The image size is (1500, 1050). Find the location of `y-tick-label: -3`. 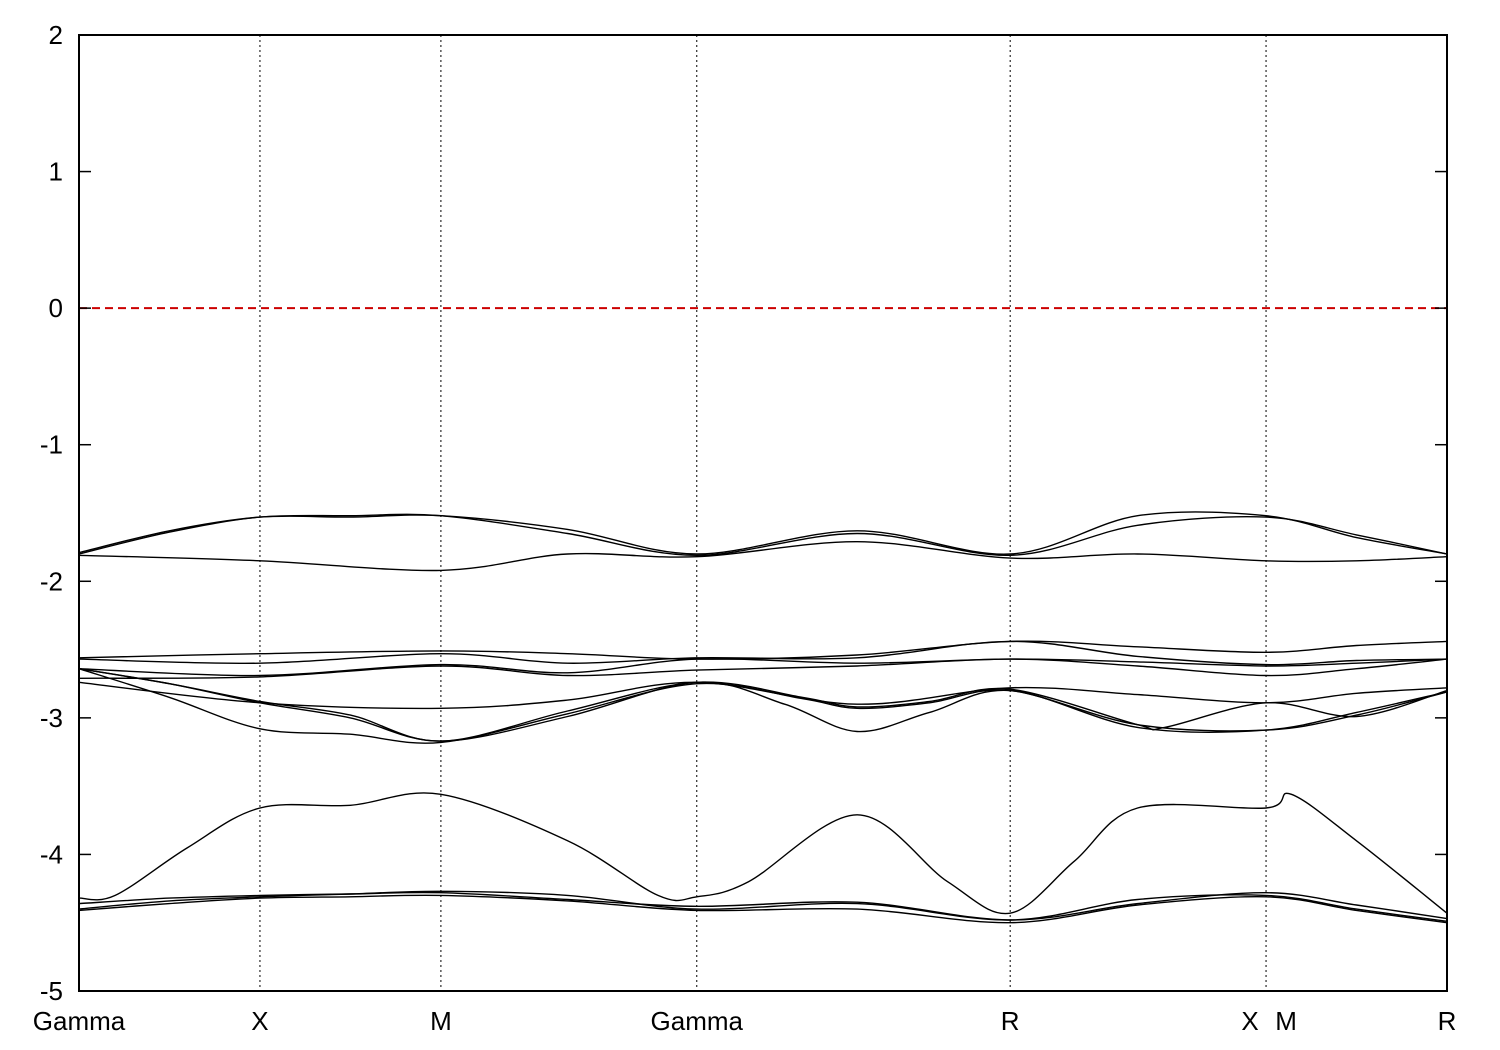

y-tick-label: -3 is located at coordinates (51, 718).